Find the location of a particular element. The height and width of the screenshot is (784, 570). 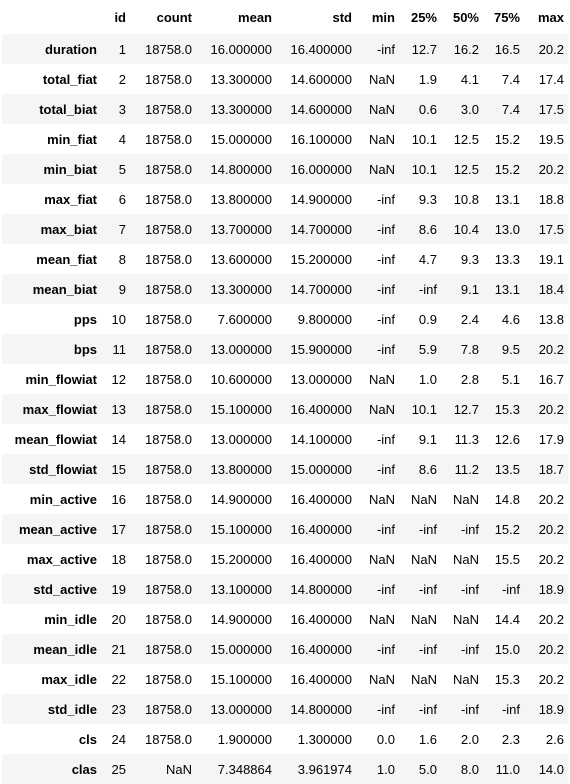

table-cell: 14.8 is located at coordinates (507, 499).